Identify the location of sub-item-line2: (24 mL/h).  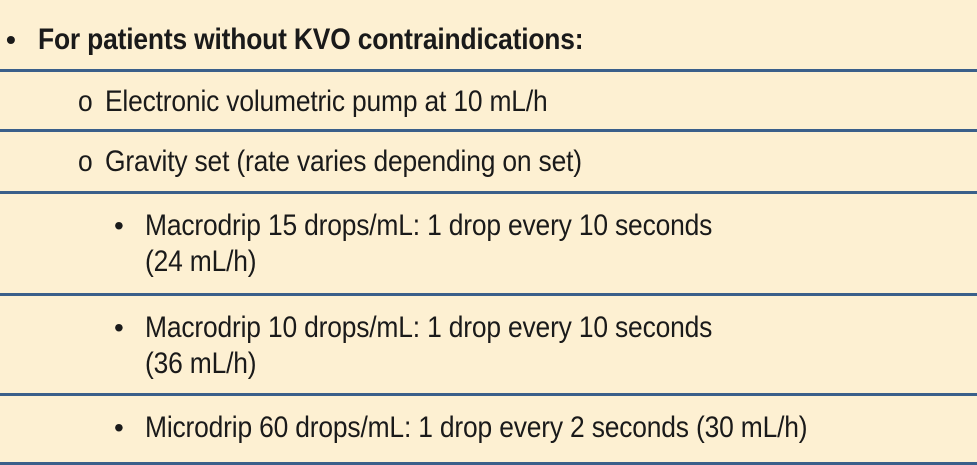
(201, 261).